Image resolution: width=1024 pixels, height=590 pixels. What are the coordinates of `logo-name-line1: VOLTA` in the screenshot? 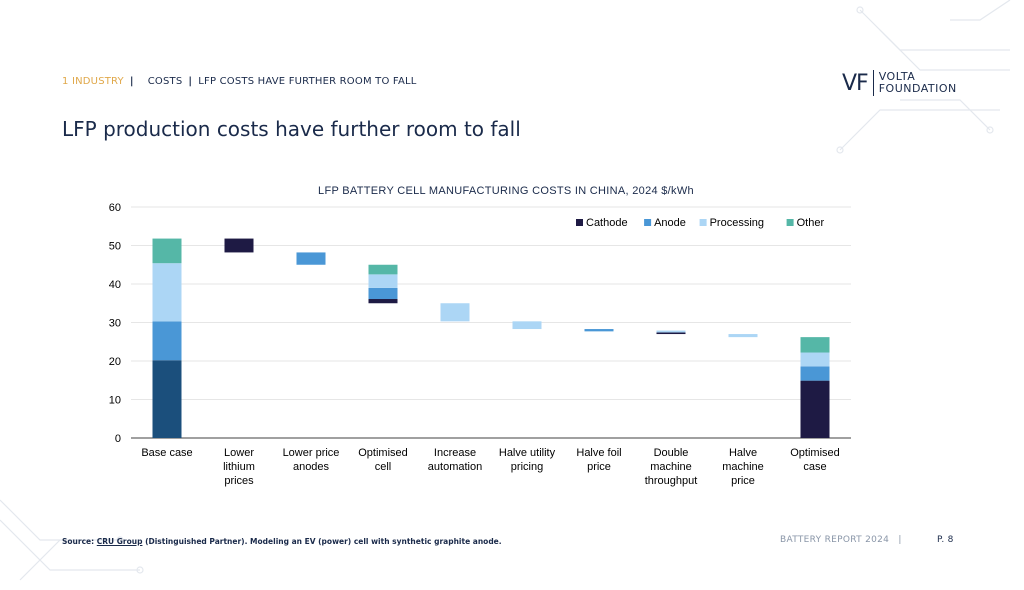 It's located at (897, 76).